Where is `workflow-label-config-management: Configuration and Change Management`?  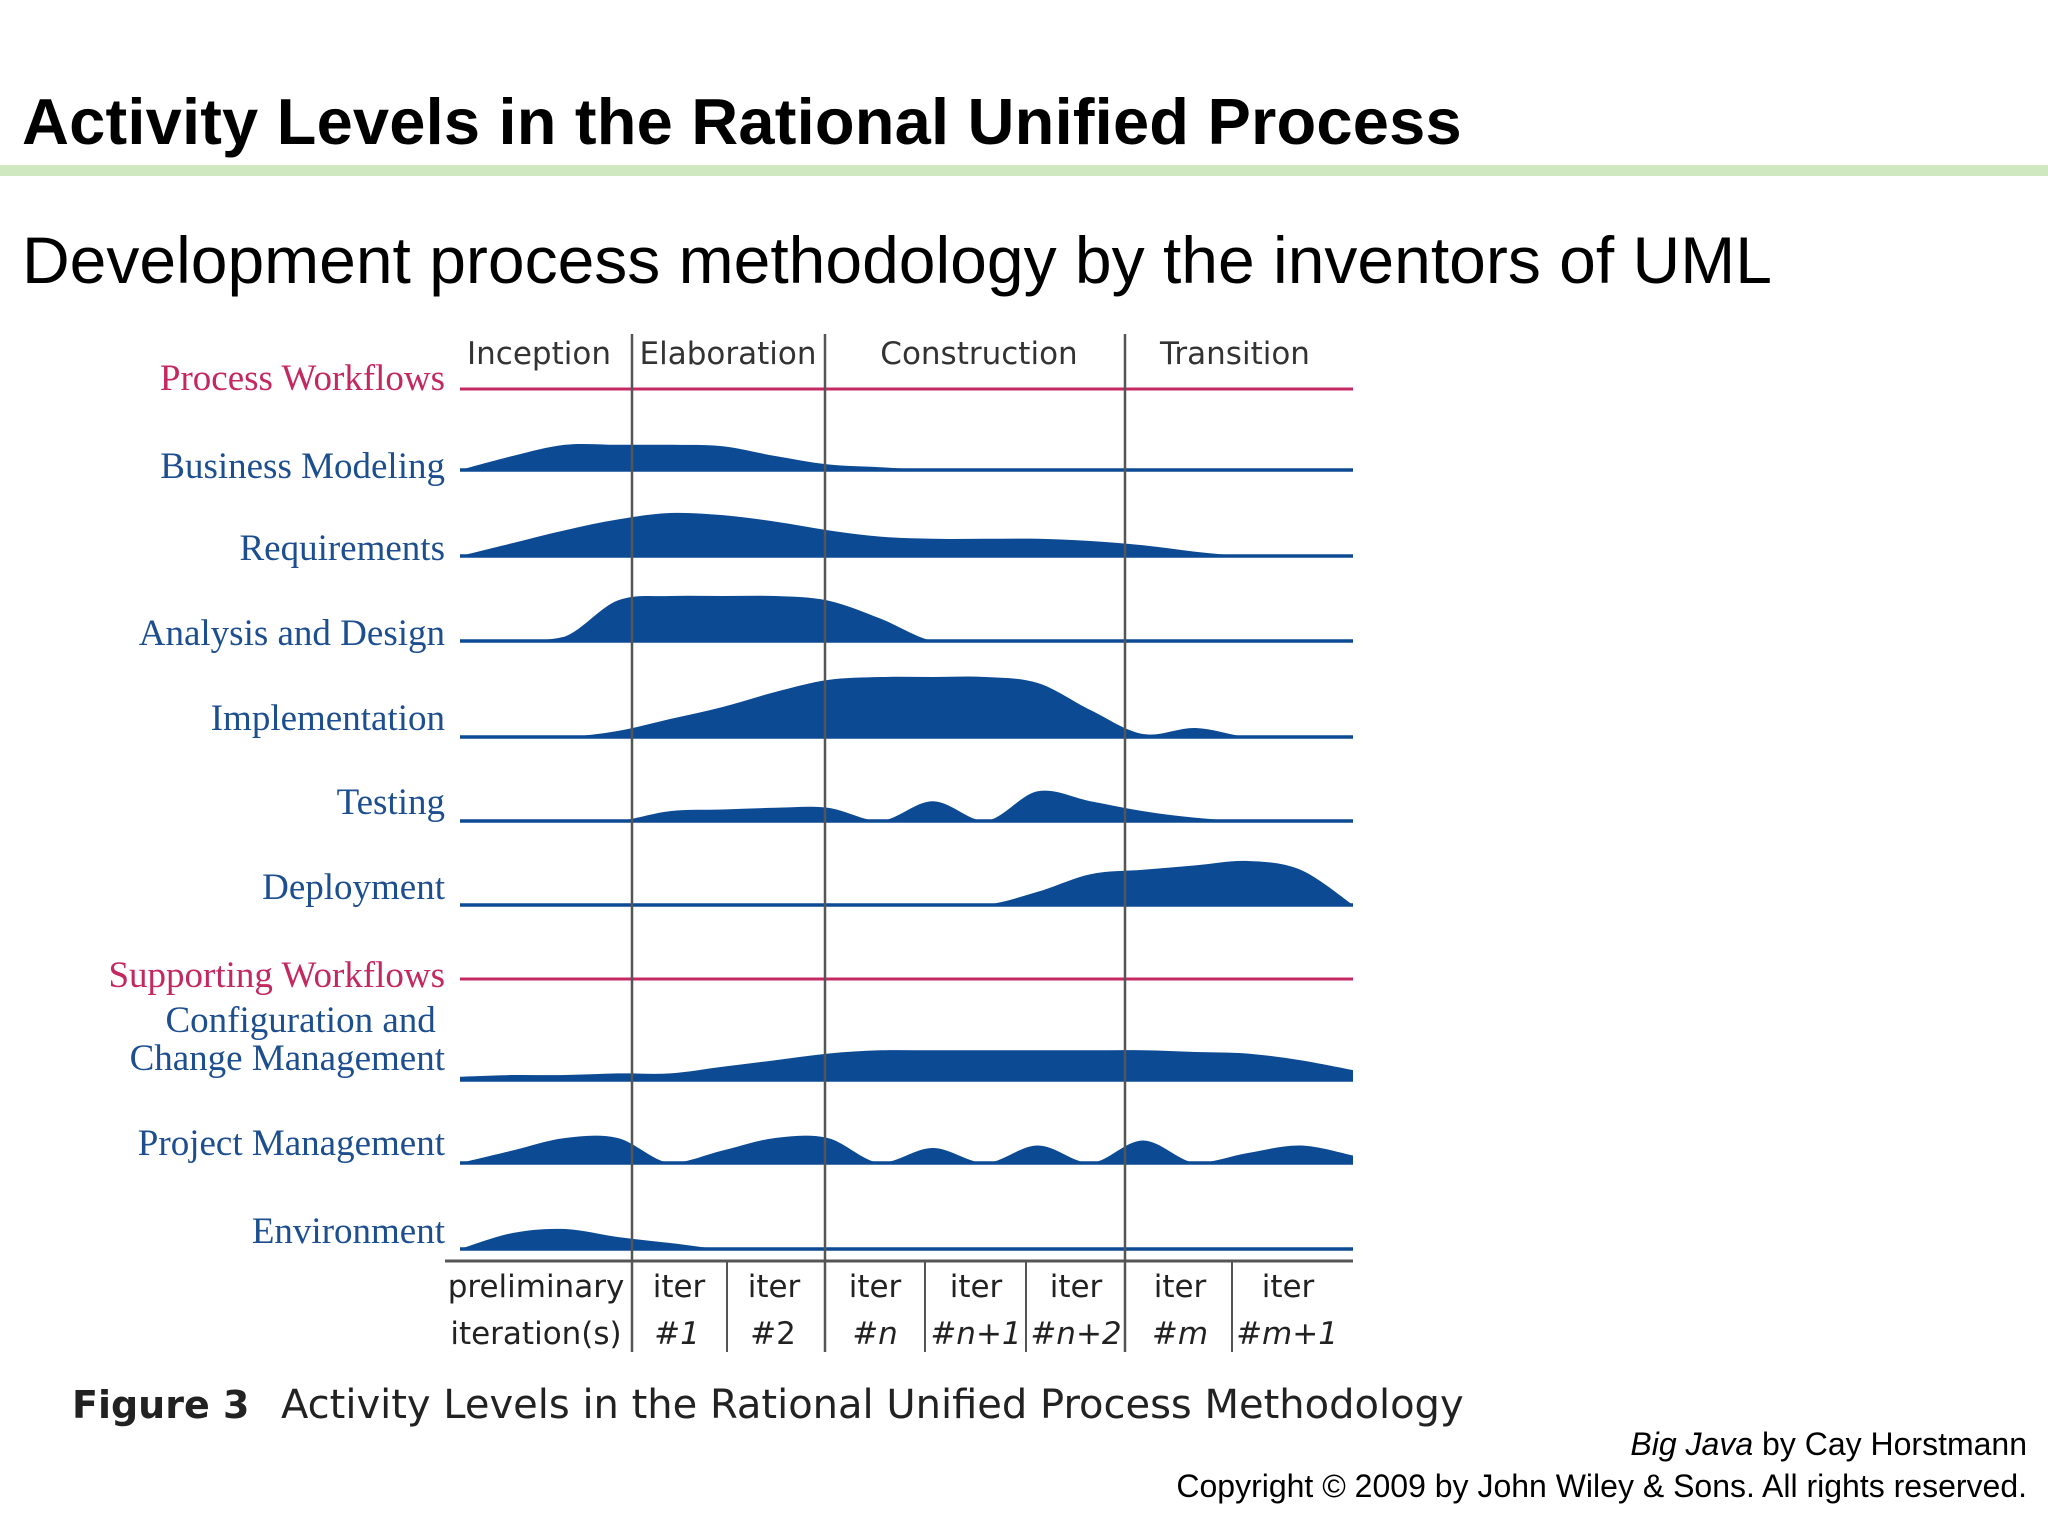
workflow-label-config-management: Configuration and Change Management is located at coordinates (288, 1039).